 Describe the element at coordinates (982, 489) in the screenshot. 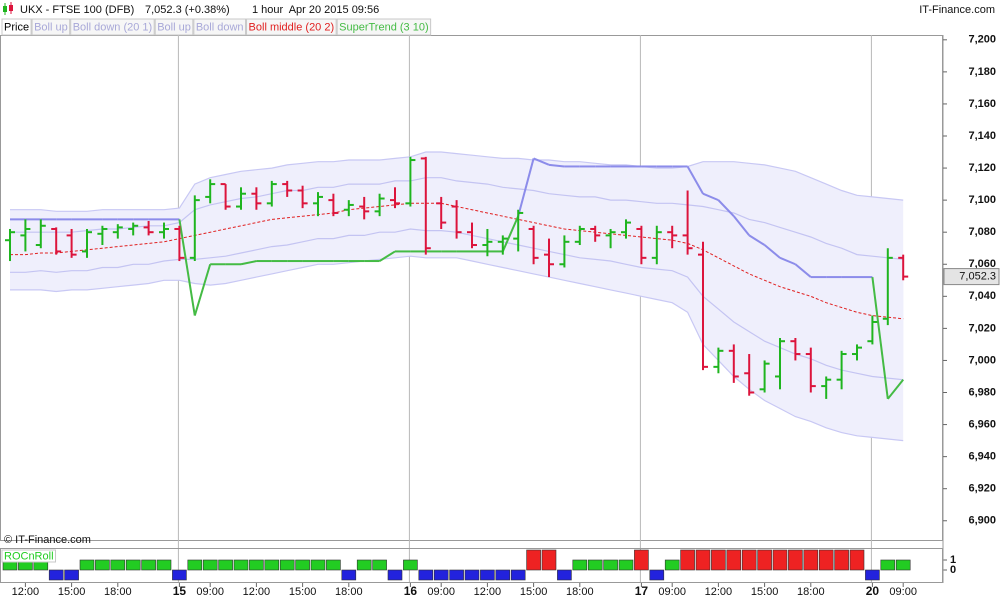

I see `y-tick-label: 6,920` at that location.